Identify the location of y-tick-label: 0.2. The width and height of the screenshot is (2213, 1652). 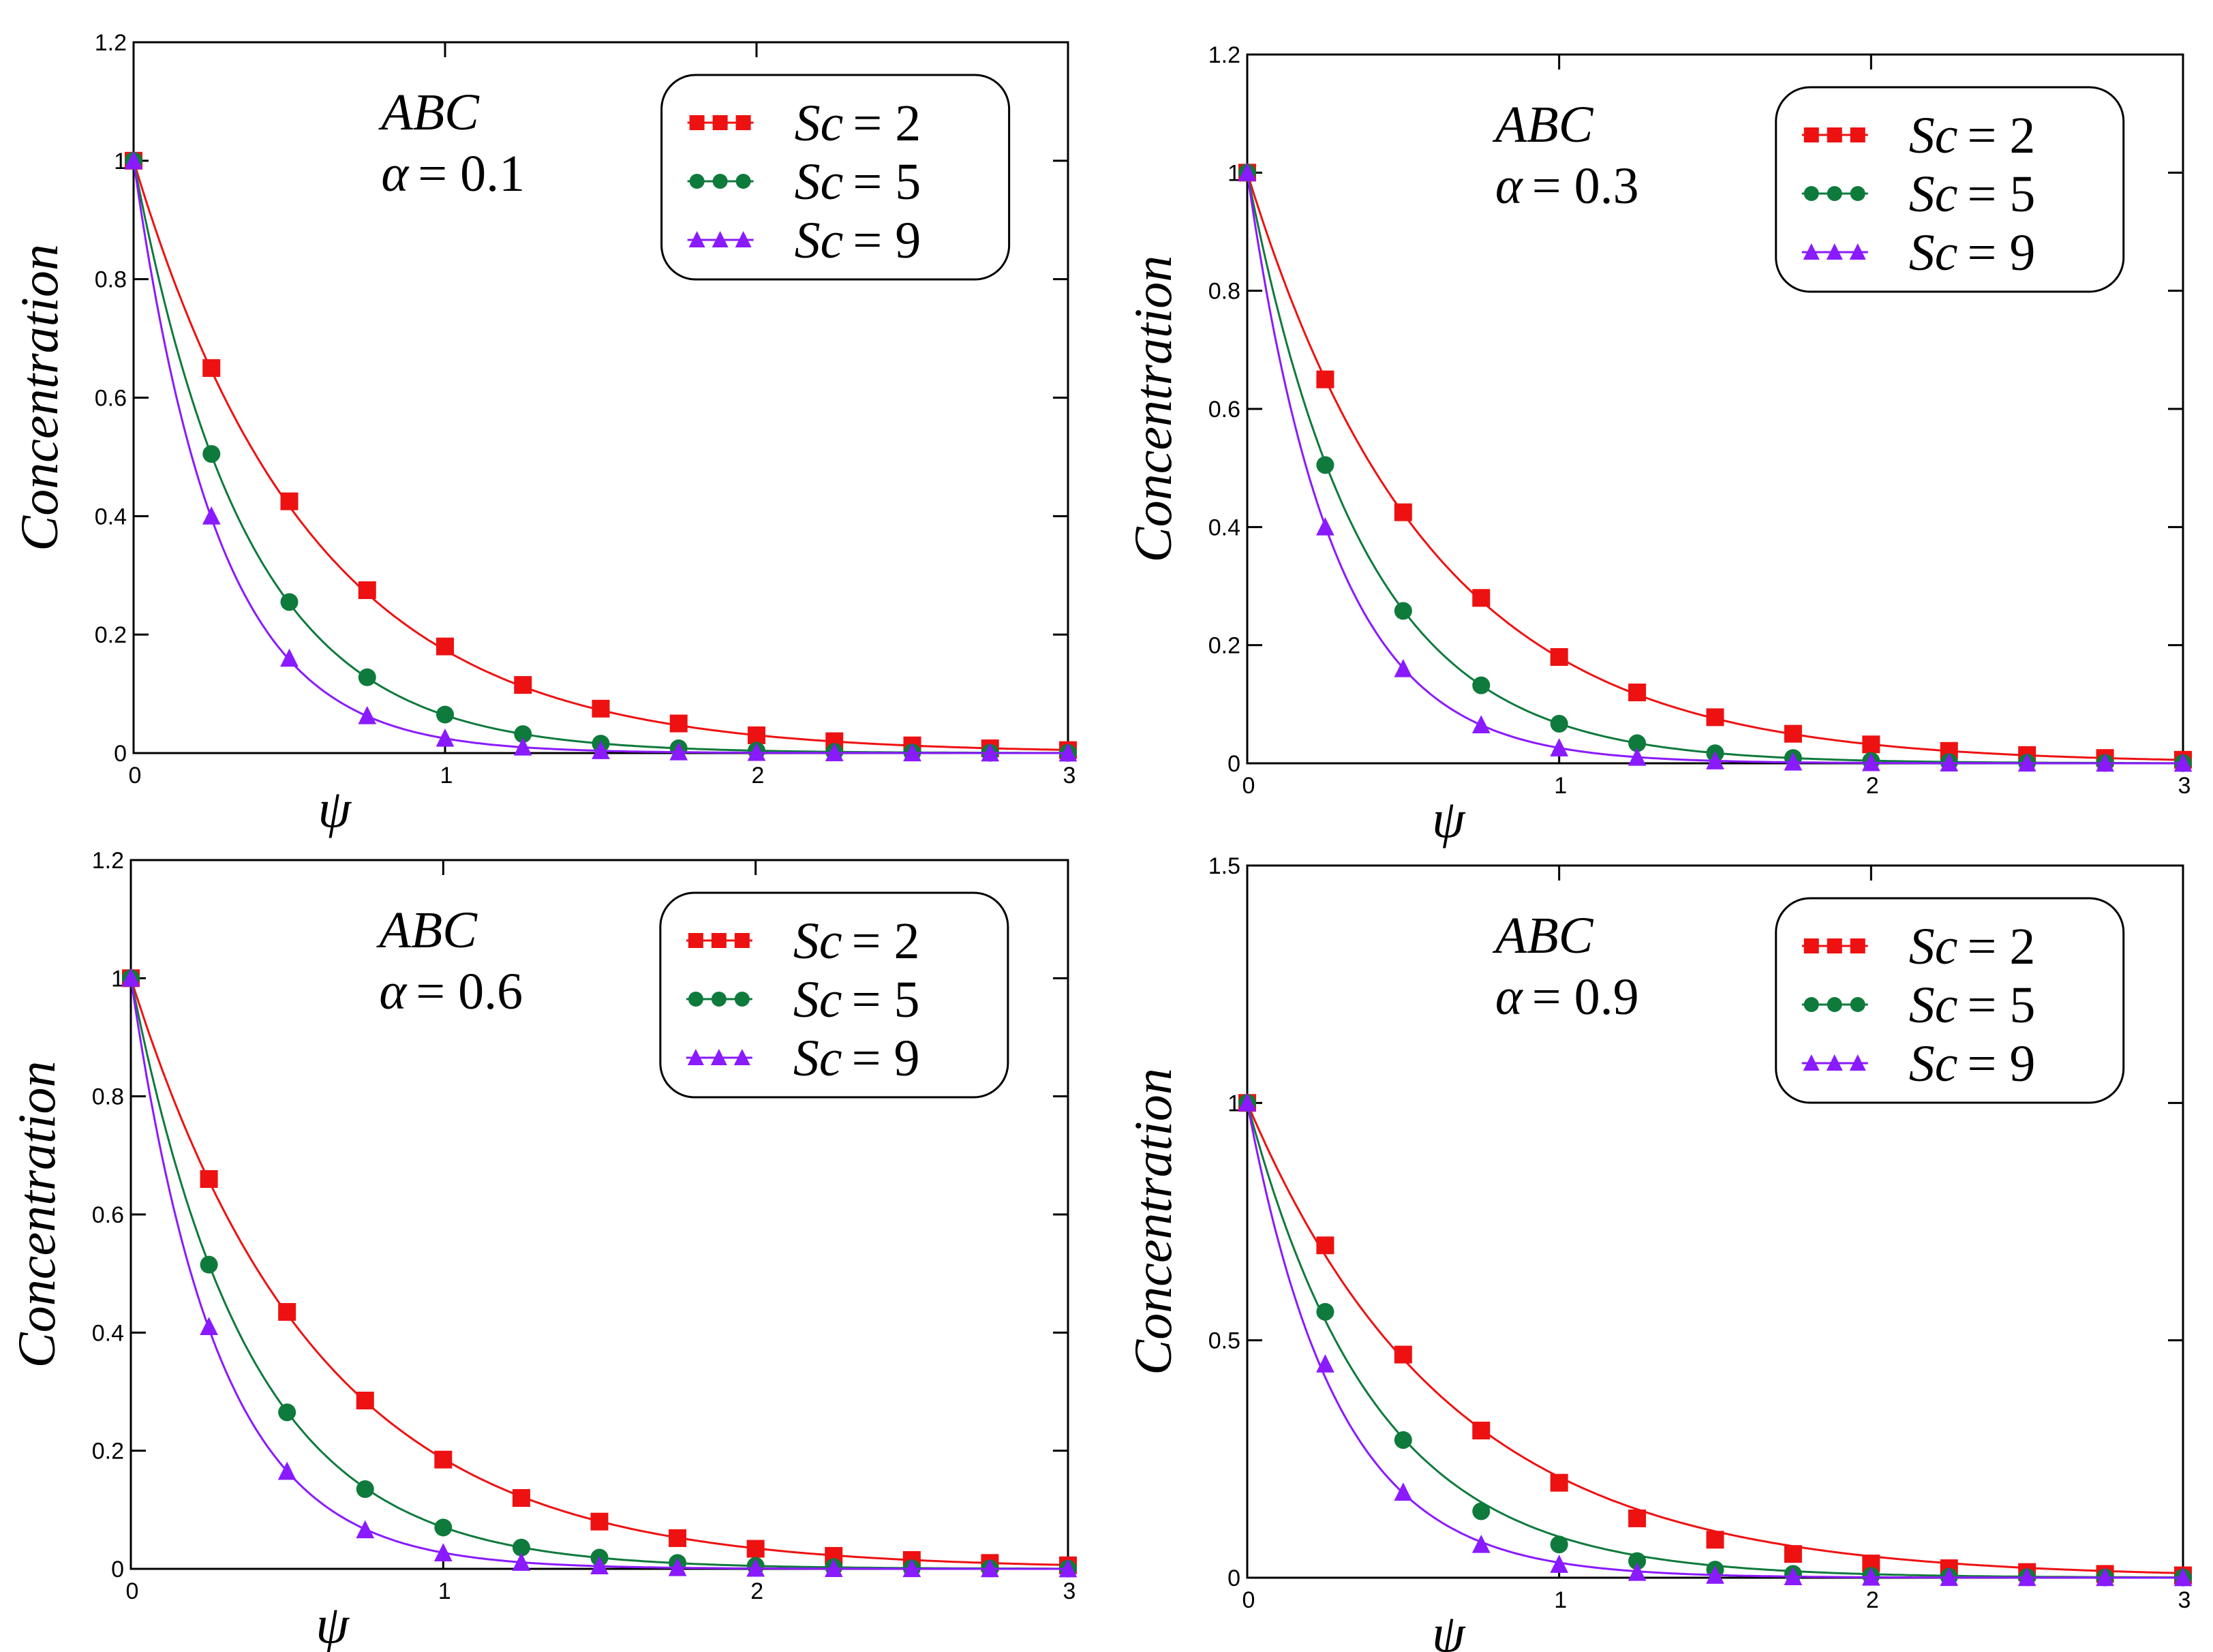
(108, 1452).